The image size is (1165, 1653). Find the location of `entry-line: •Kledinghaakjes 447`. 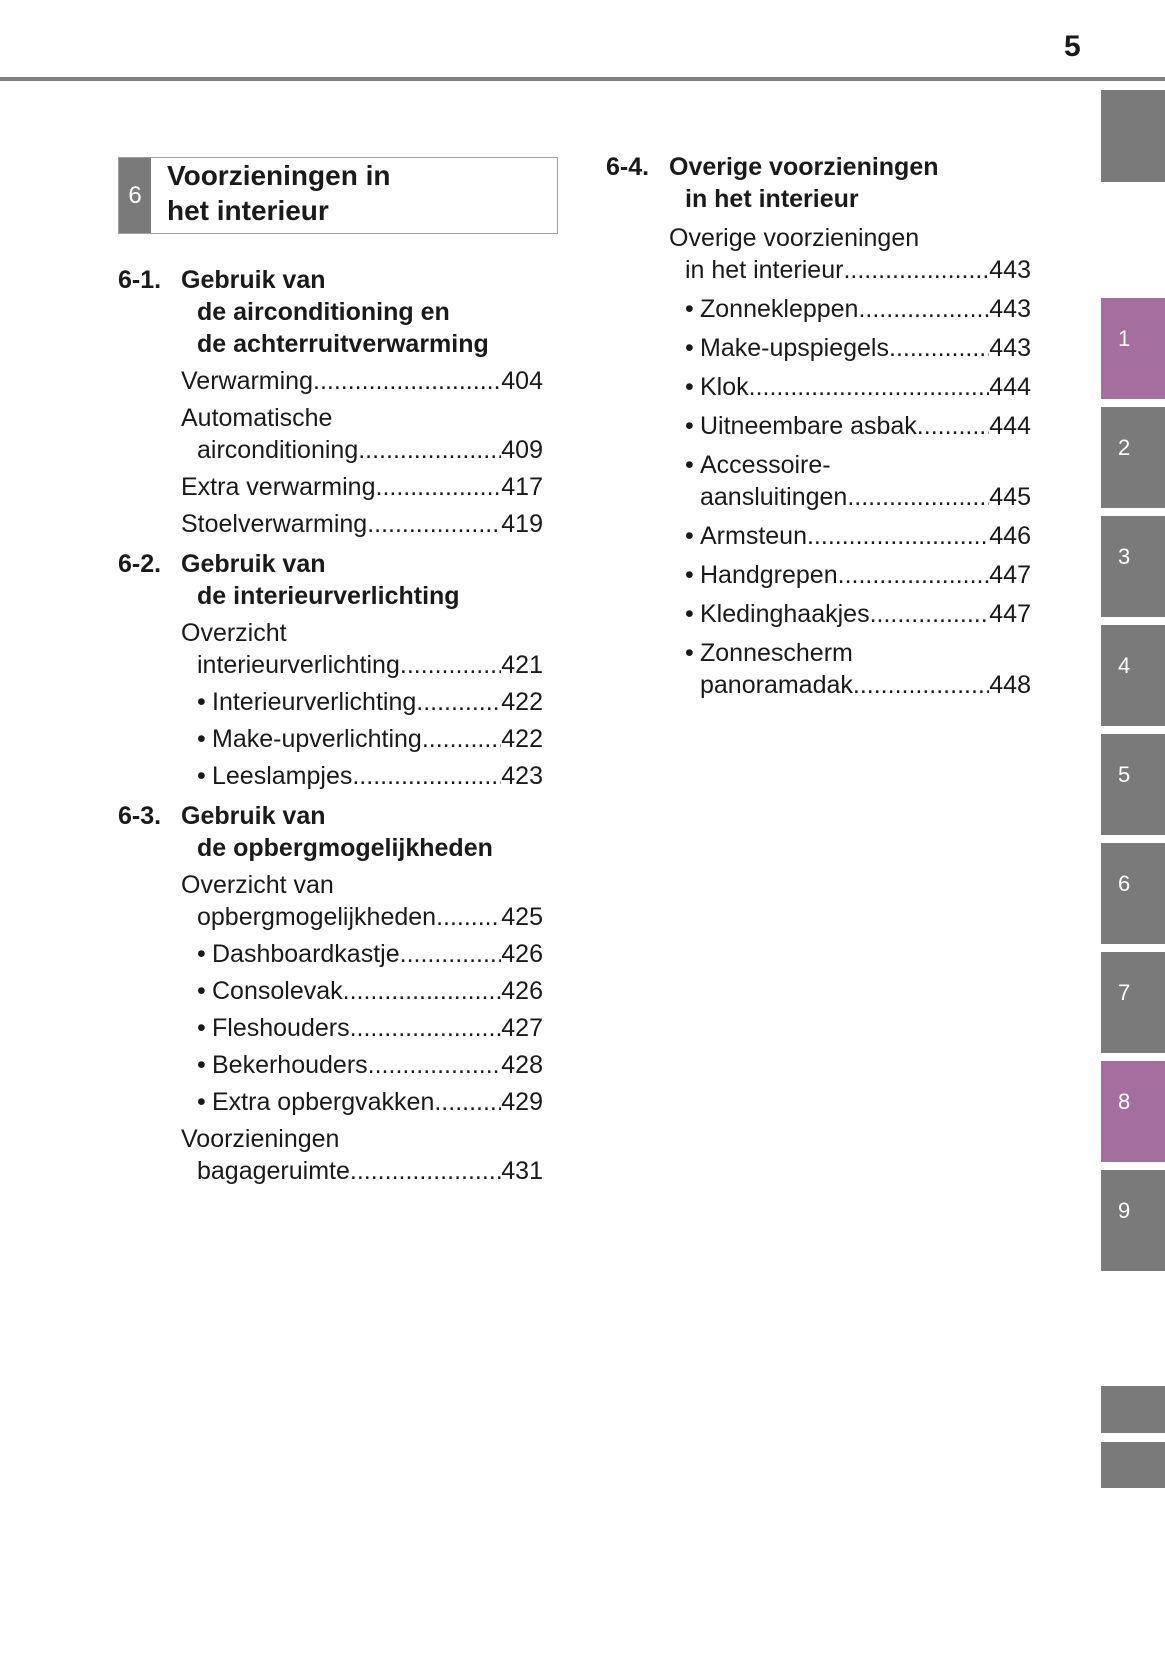

entry-line: •Kledinghaakjes 447 is located at coordinates (858, 614).